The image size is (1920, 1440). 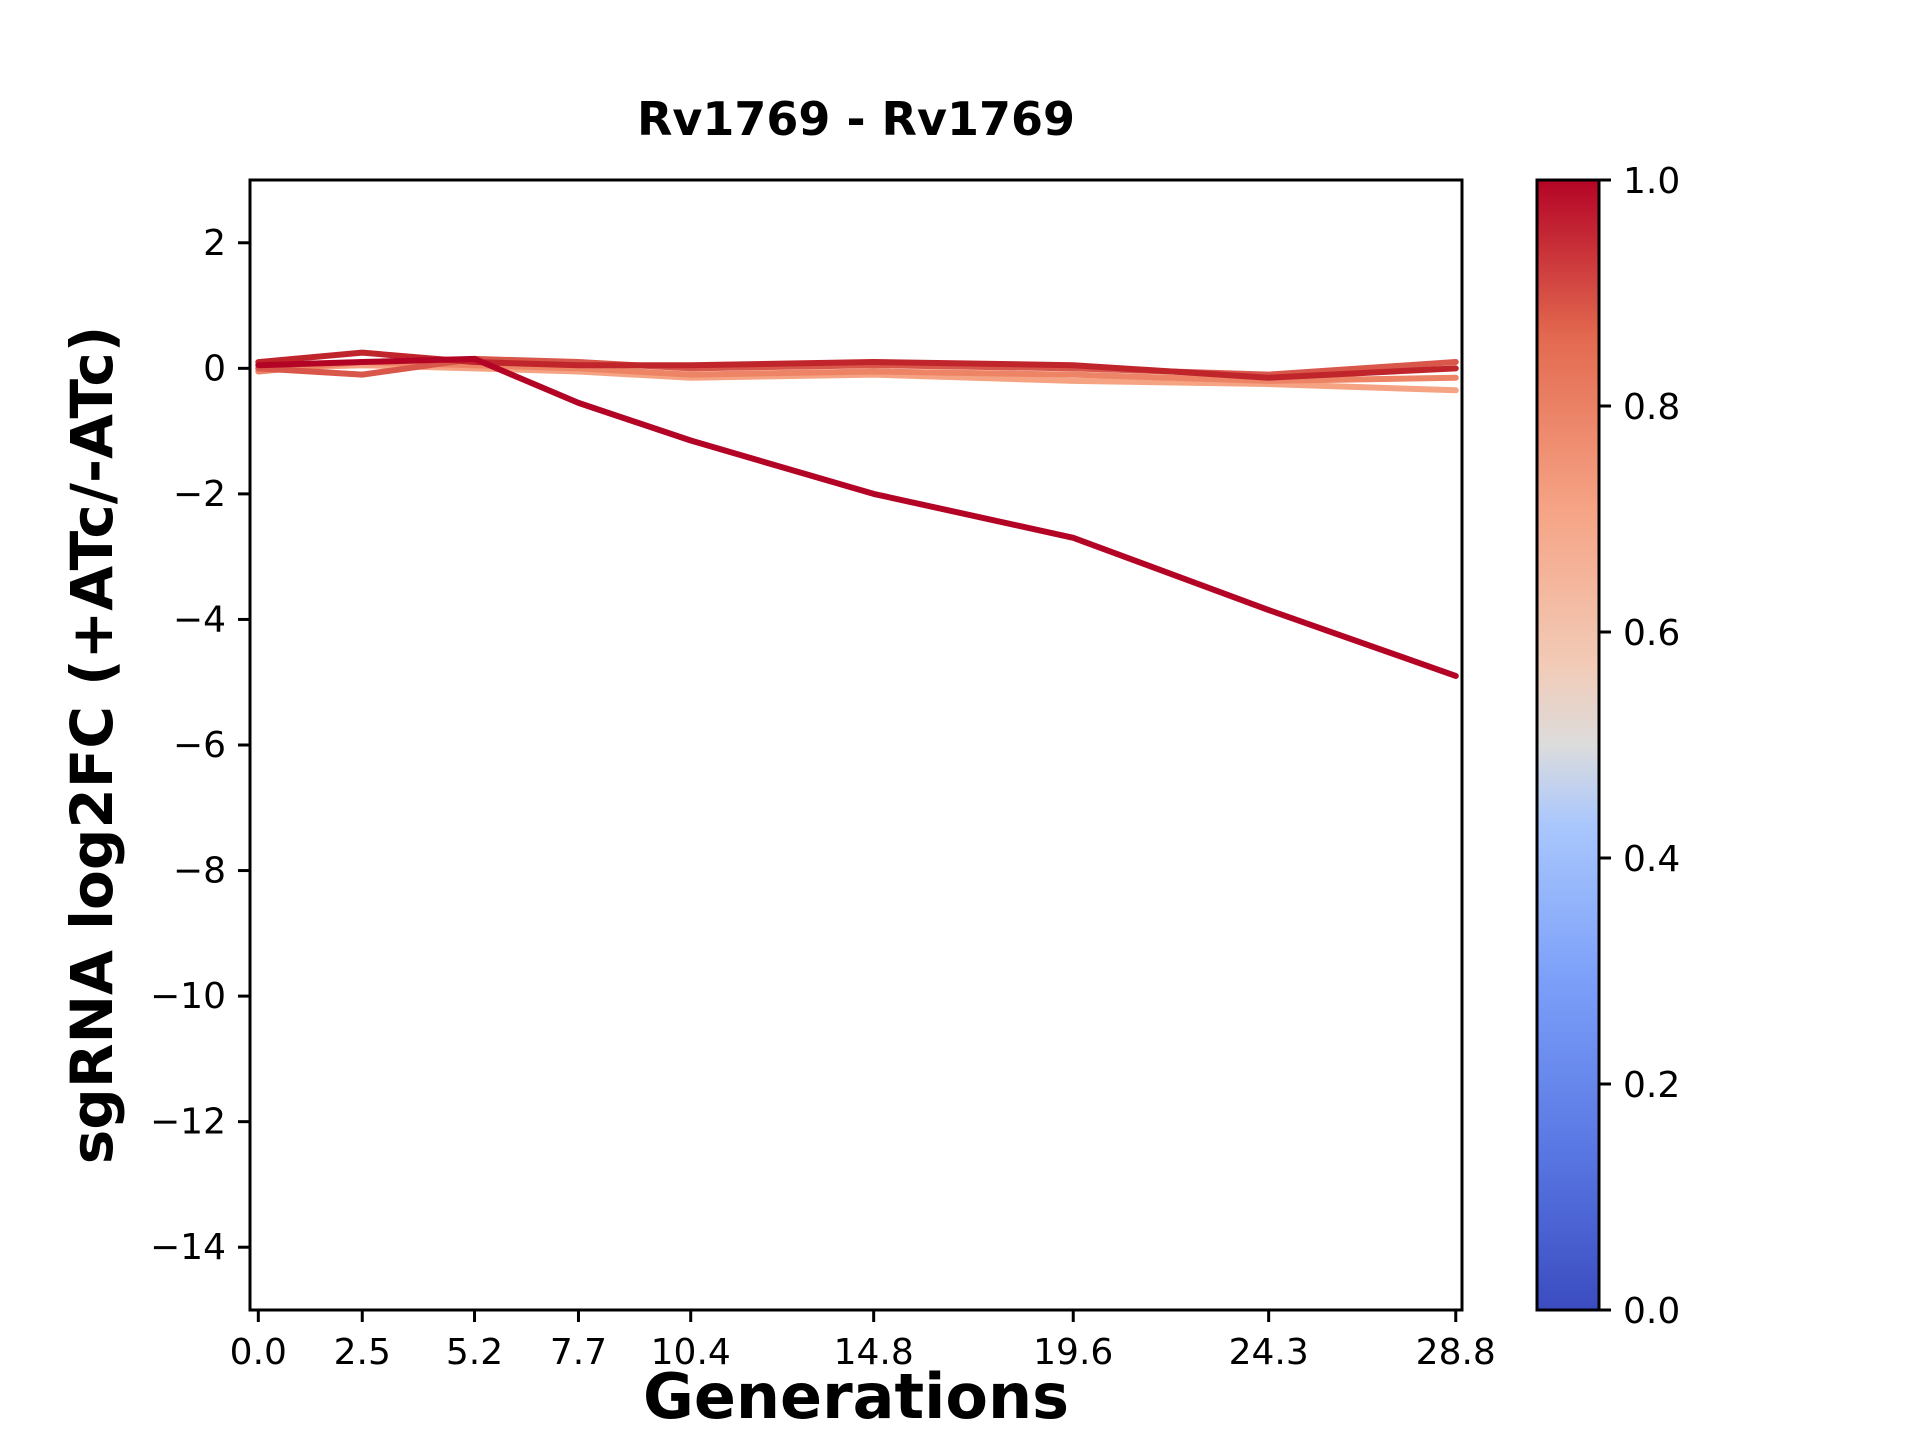 I want to click on colorbar, so click(x=1568, y=745).